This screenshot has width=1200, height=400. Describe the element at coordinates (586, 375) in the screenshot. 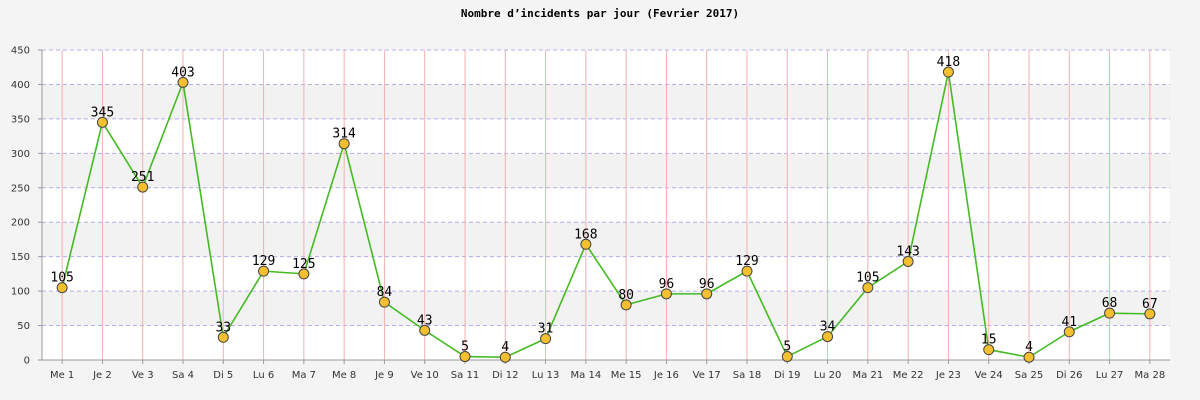

I see `x-tick-label: Ma 14` at that location.